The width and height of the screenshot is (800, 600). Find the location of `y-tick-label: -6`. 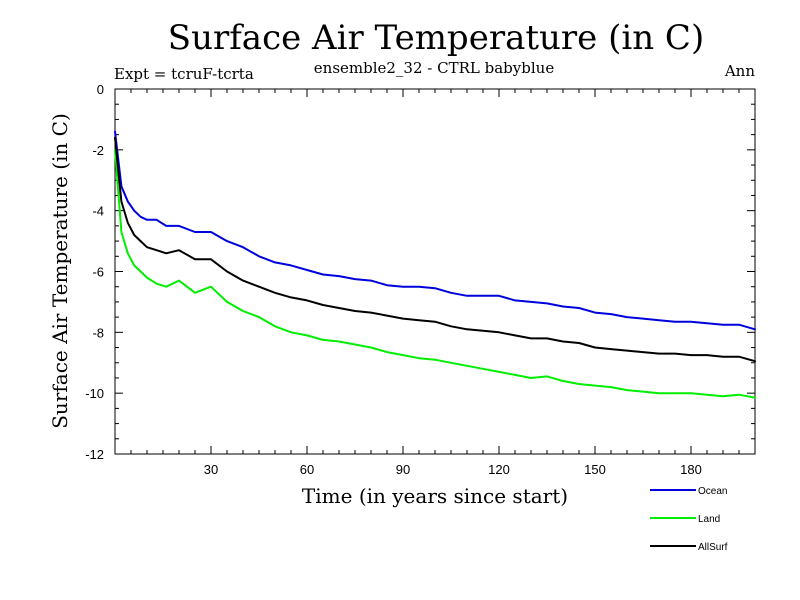

y-tick-label: -6 is located at coordinates (98, 272).